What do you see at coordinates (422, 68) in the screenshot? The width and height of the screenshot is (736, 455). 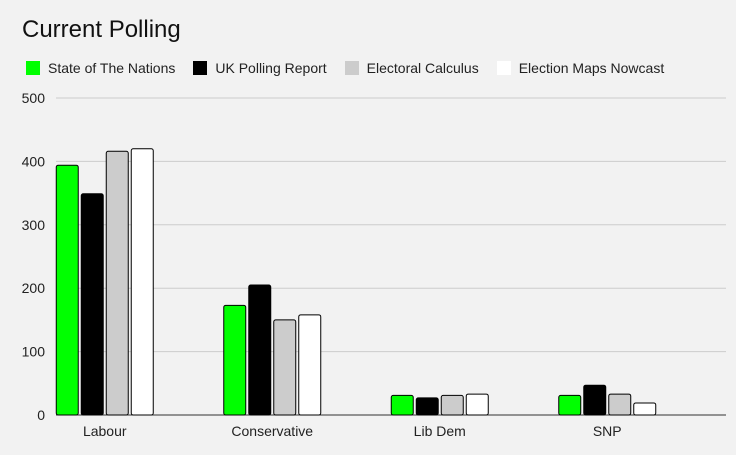 I see `legend-label: Electoral Calculus` at bounding box center [422, 68].